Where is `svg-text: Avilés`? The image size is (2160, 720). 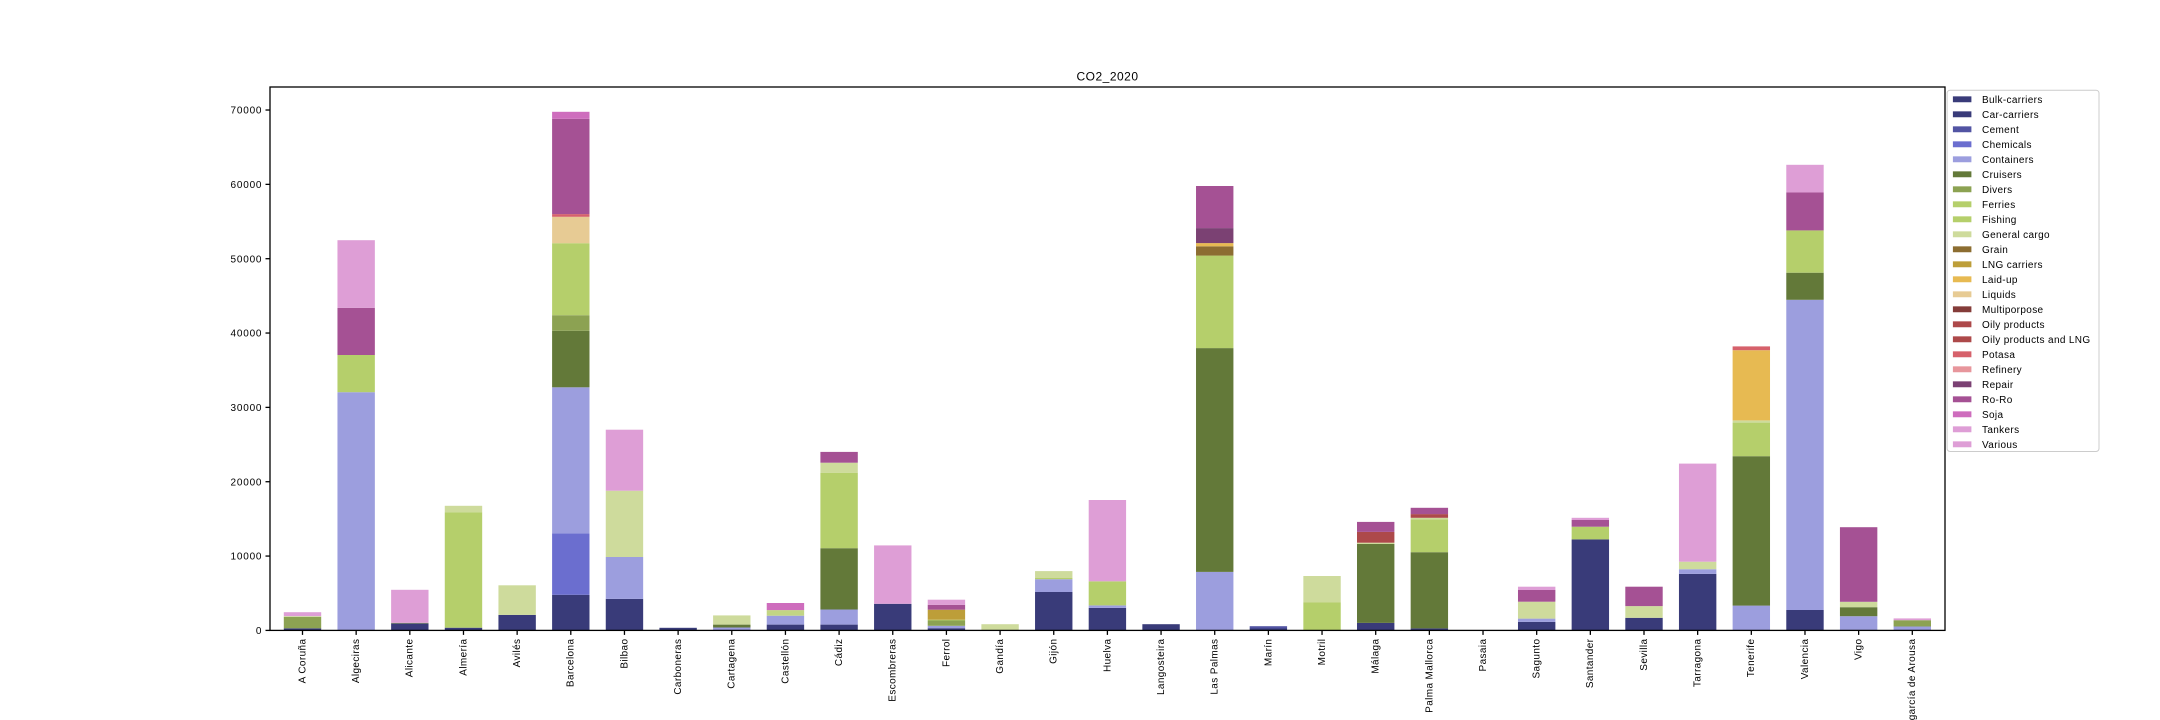 svg-text: Avilés is located at coordinates (517, 653).